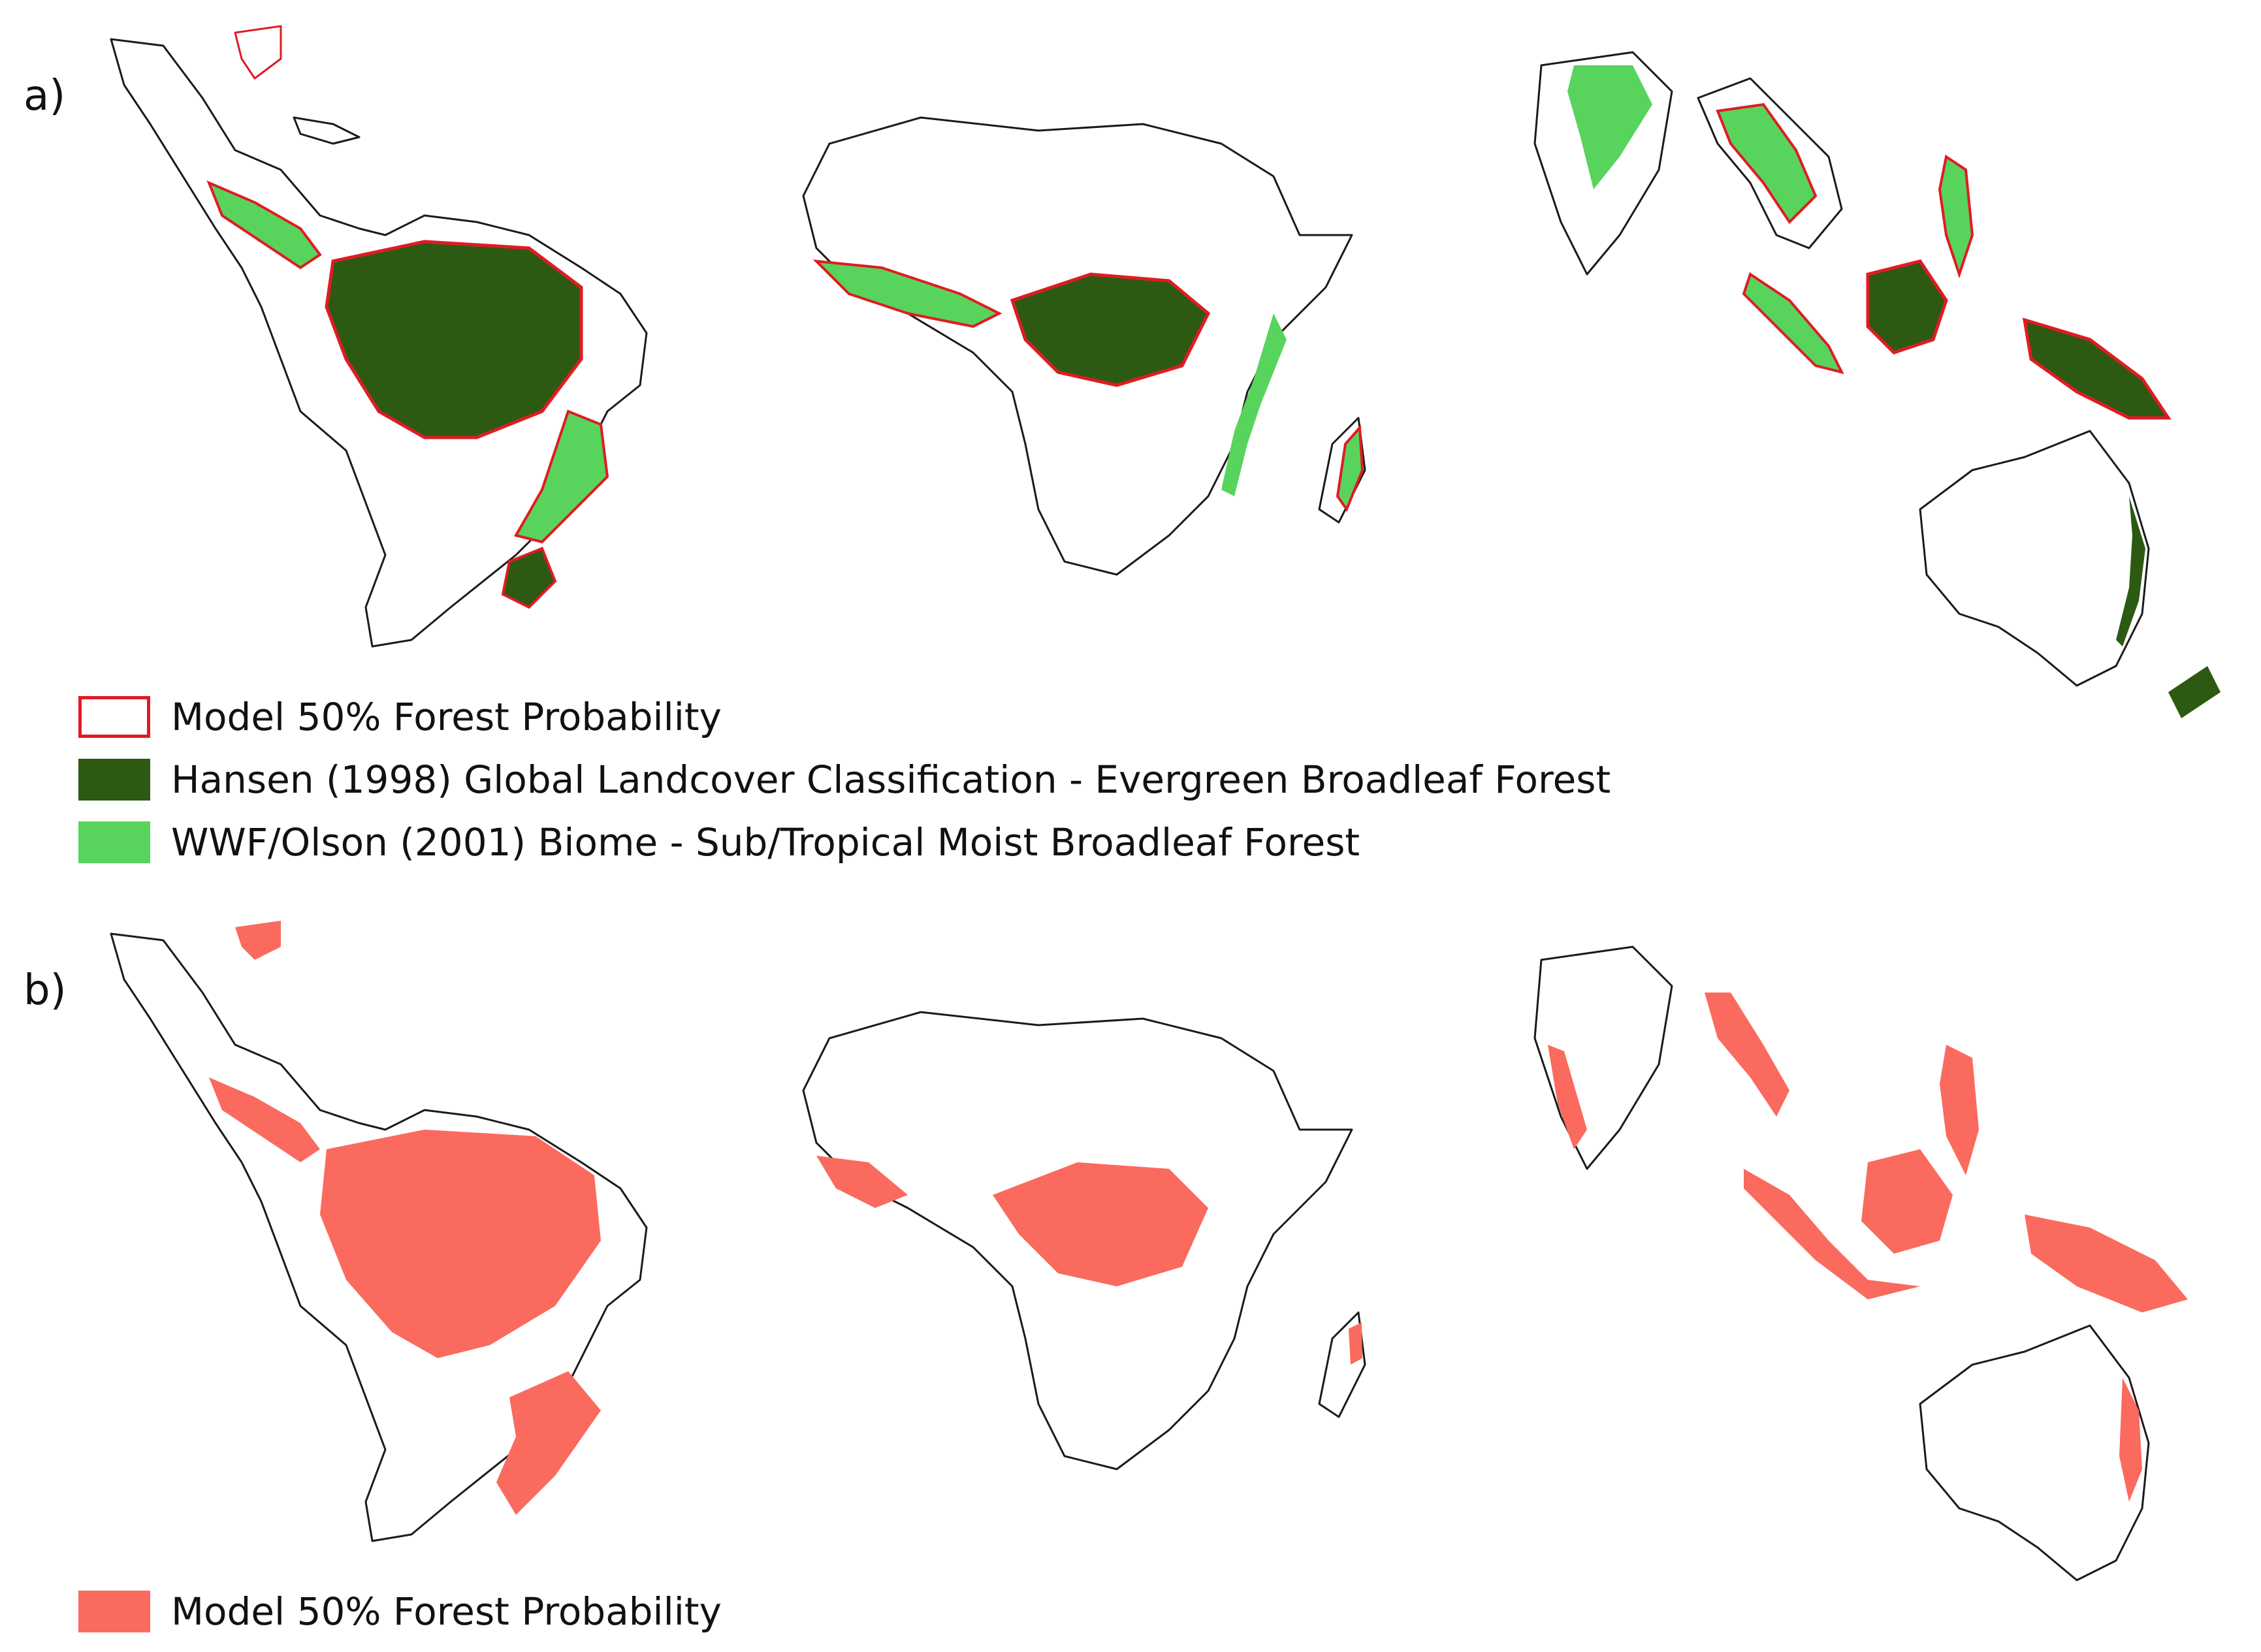  What do you see at coordinates (1877, 384) in the screenshot?
I see `asia-oceania-map-a` at bounding box center [1877, 384].